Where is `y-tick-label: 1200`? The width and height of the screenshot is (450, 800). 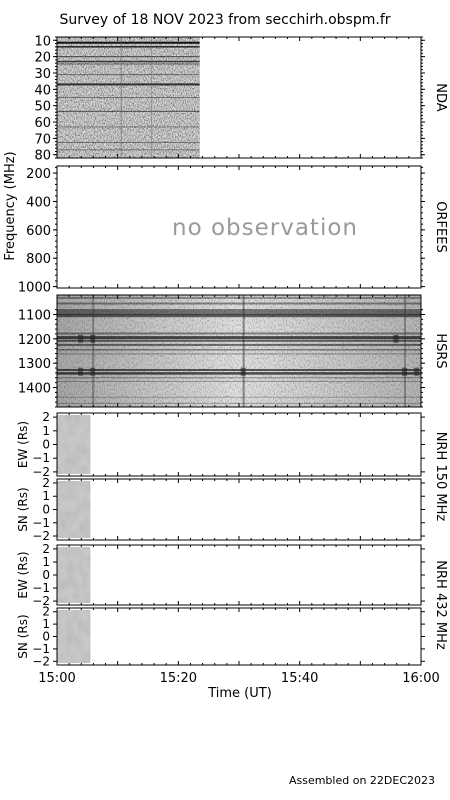
y-tick-label: 1200 is located at coordinates (34, 340).